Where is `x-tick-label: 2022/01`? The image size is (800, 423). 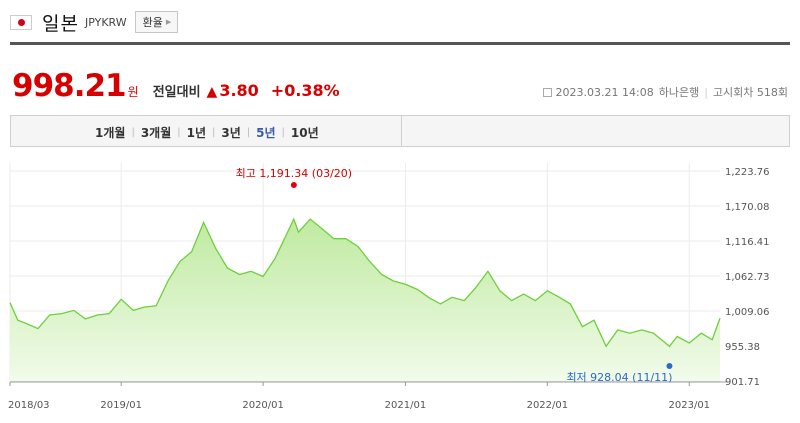
x-tick-label: 2022/01 is located at coordinates (548, 405).